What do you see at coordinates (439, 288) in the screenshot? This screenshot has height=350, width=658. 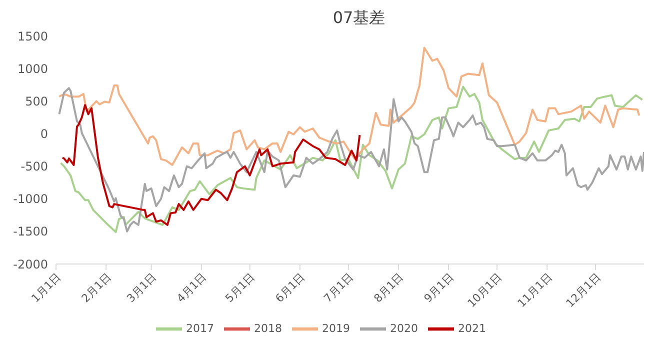 I see `x-tick-label: 9月1日` at bounding box center [439, 288].